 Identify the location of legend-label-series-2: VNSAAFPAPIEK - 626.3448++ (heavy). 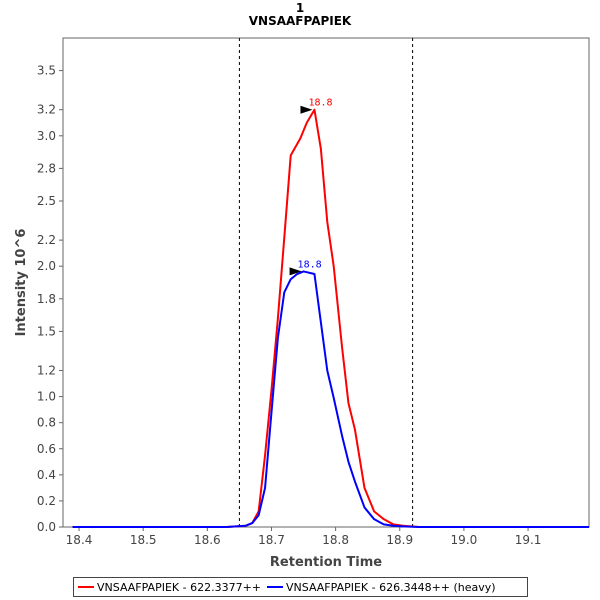
(391, 587).